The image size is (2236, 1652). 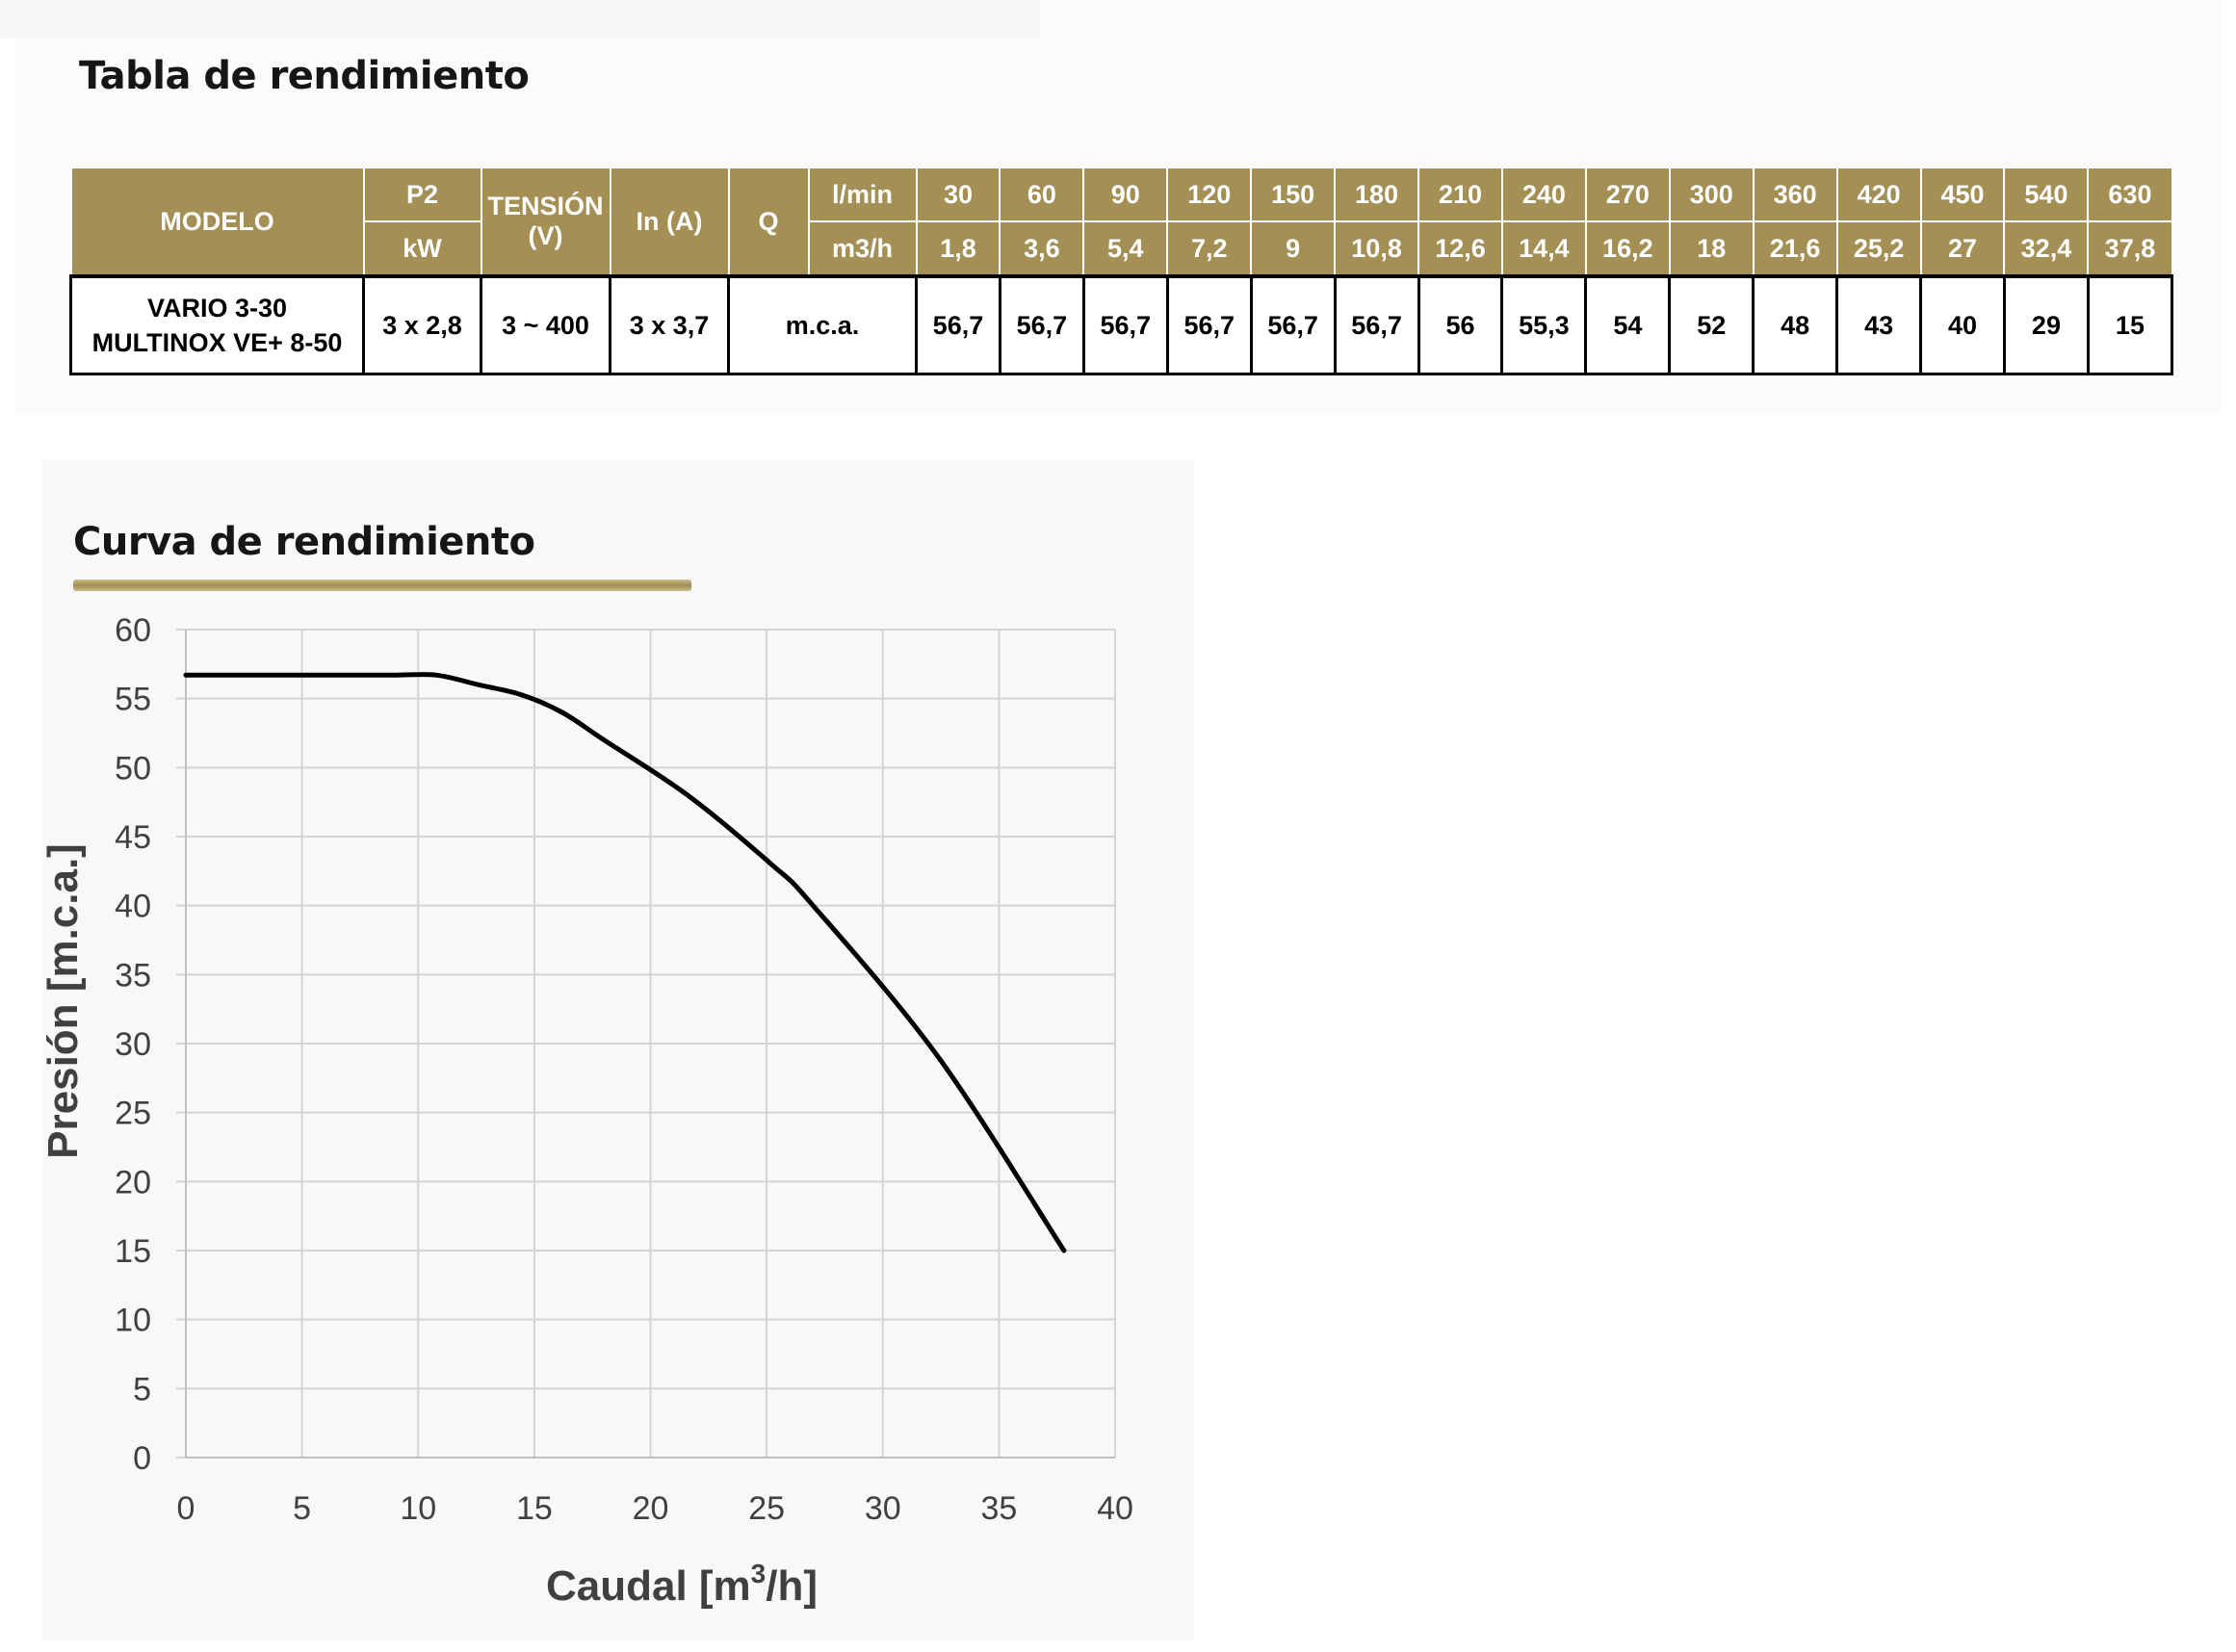 I want to click on m3h-cell: 1,8, so click(x=958, y=248).